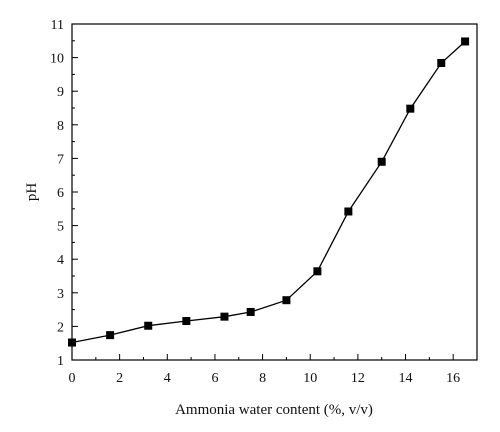  What do you see at coordinates (57, 59) in the screenshot?
I see `y-tick-label: 10` at bounding box center [57, 59].